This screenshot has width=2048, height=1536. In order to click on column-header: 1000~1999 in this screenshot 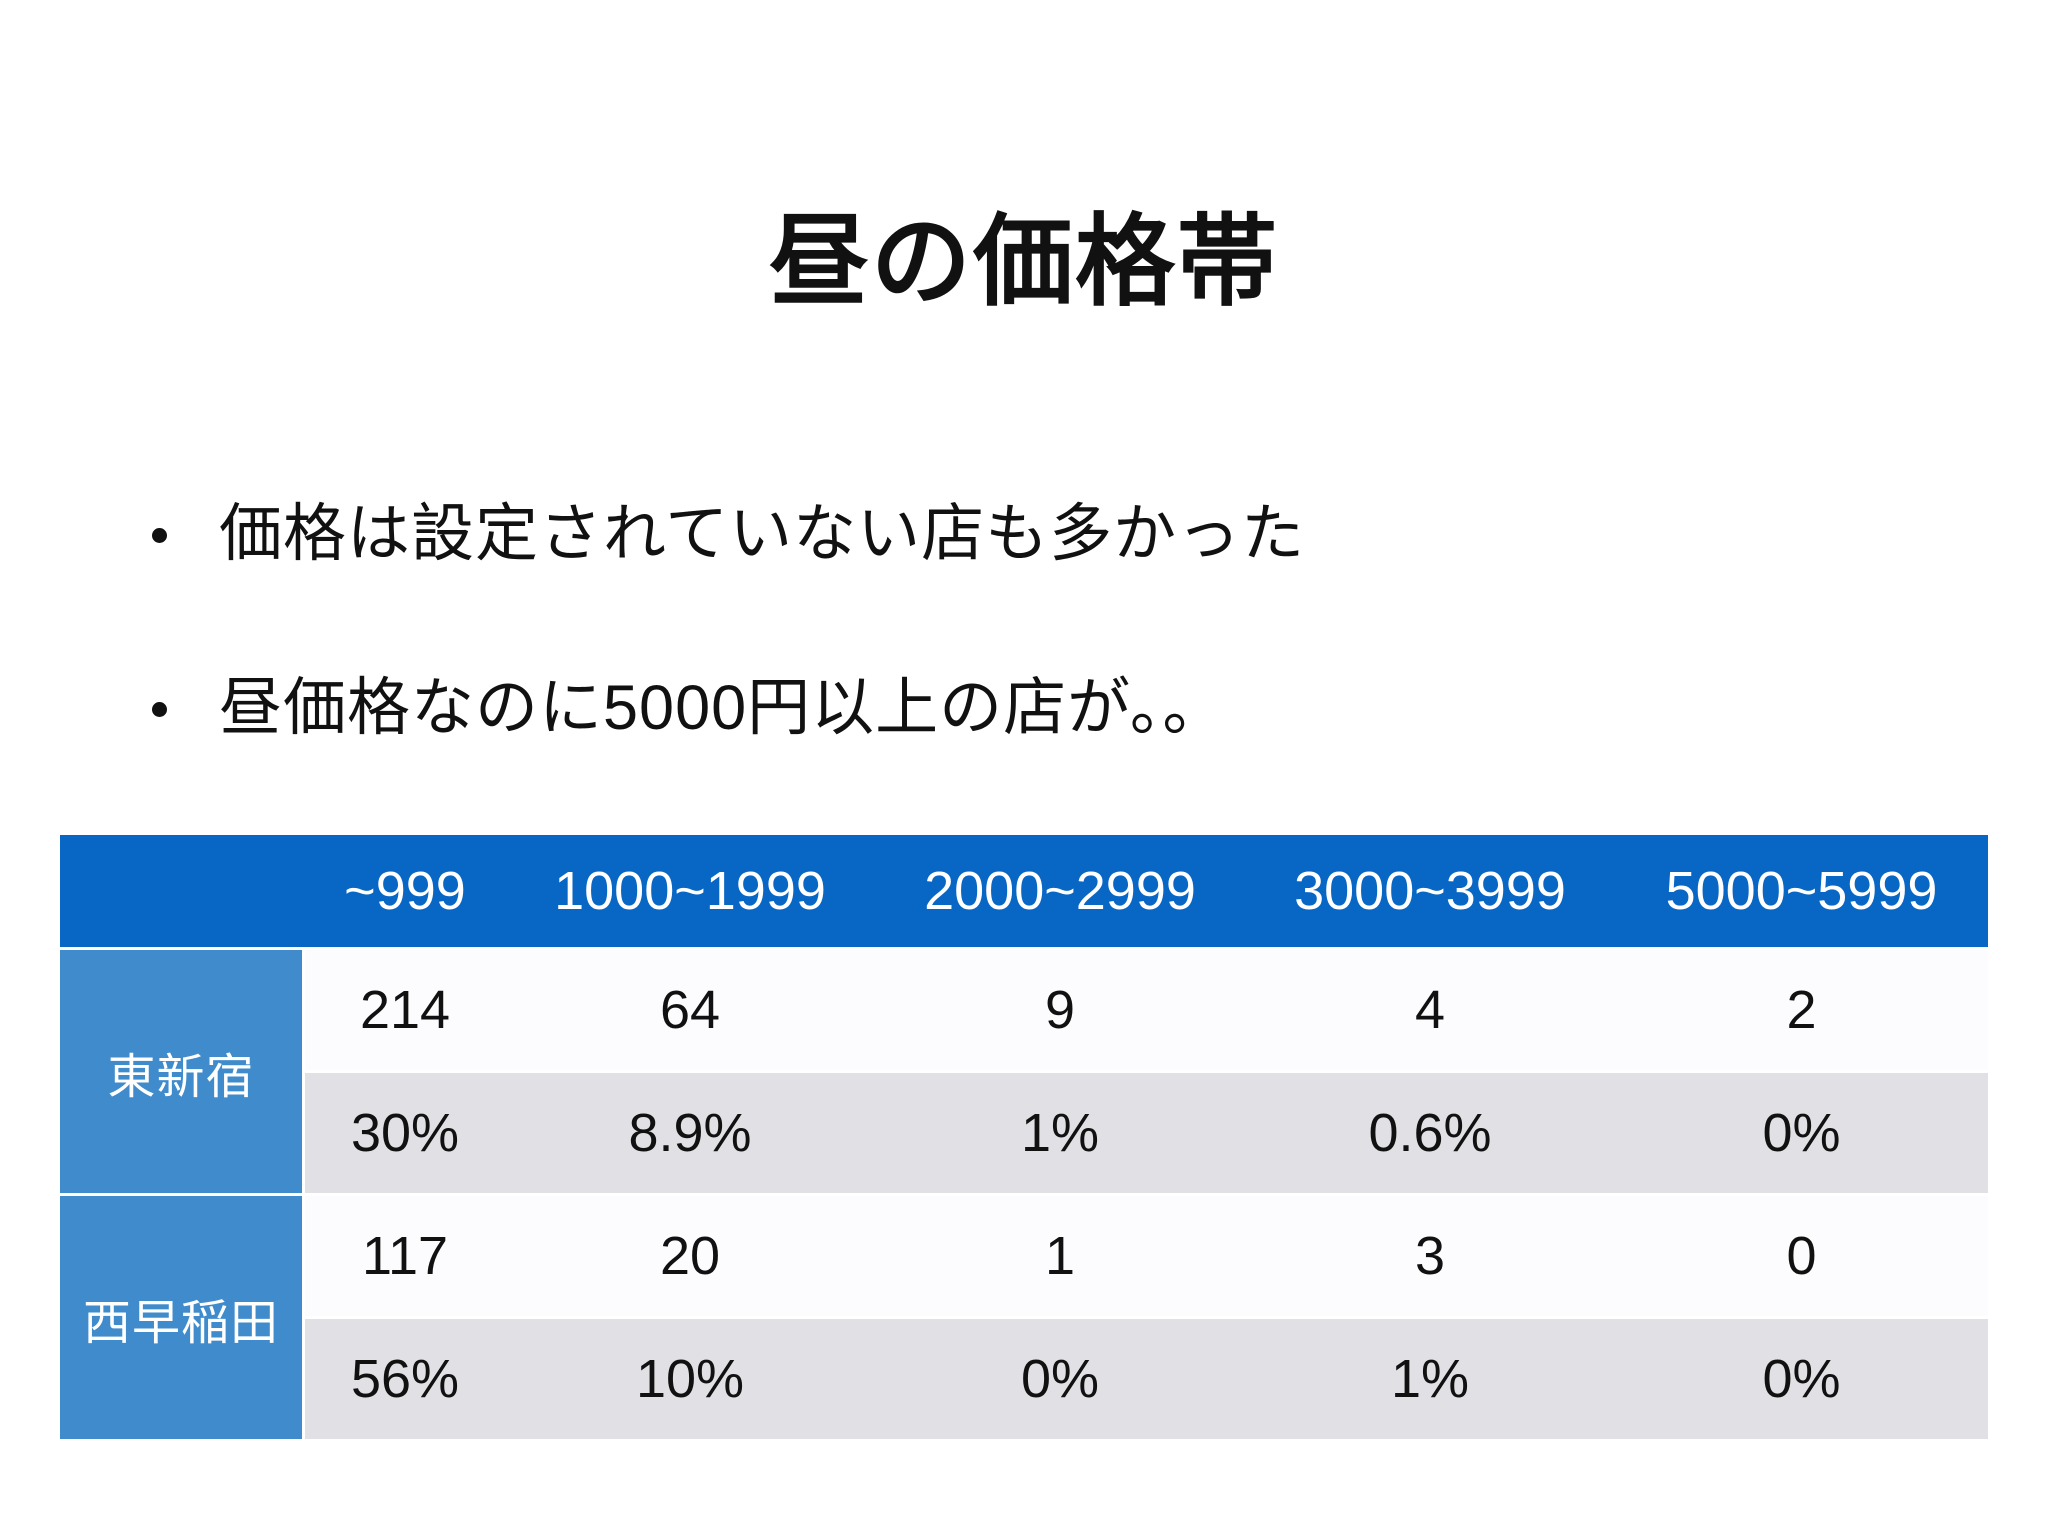, I will do `click(690, 891)`.